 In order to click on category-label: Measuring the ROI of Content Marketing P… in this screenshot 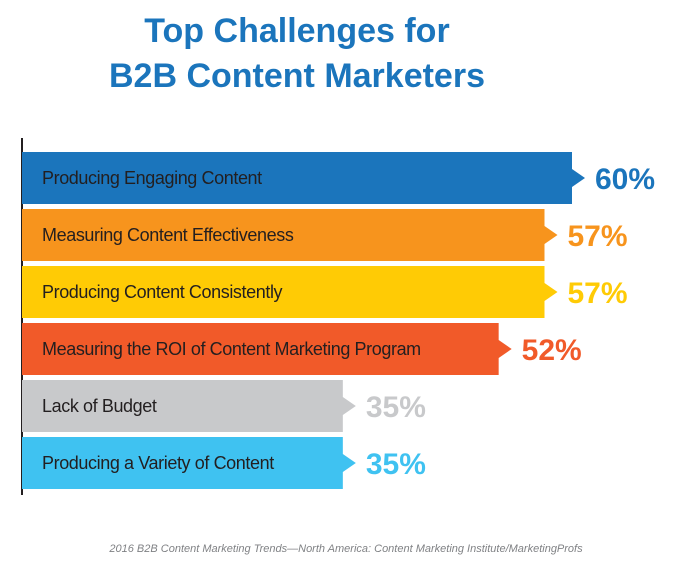, I will do `click(231, 349)`.